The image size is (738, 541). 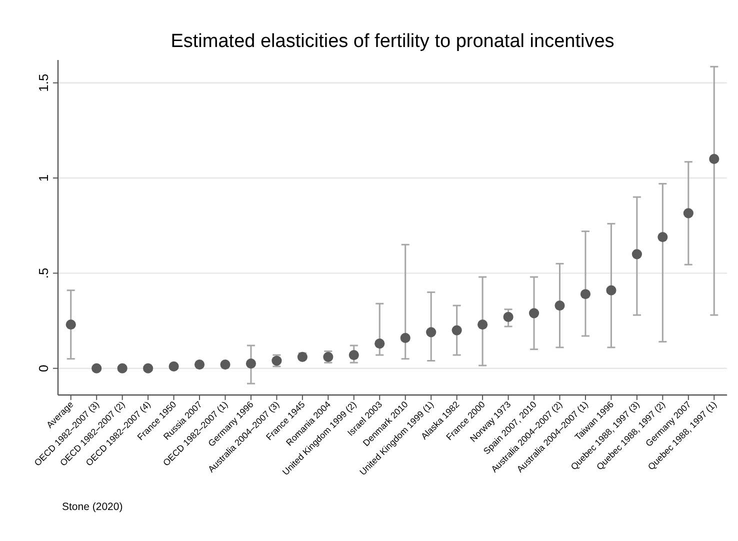 What do you see at coordinates (92, 507) in the screenshot?
I see `text: Stone (2020)` at bounding box center [92, 507].